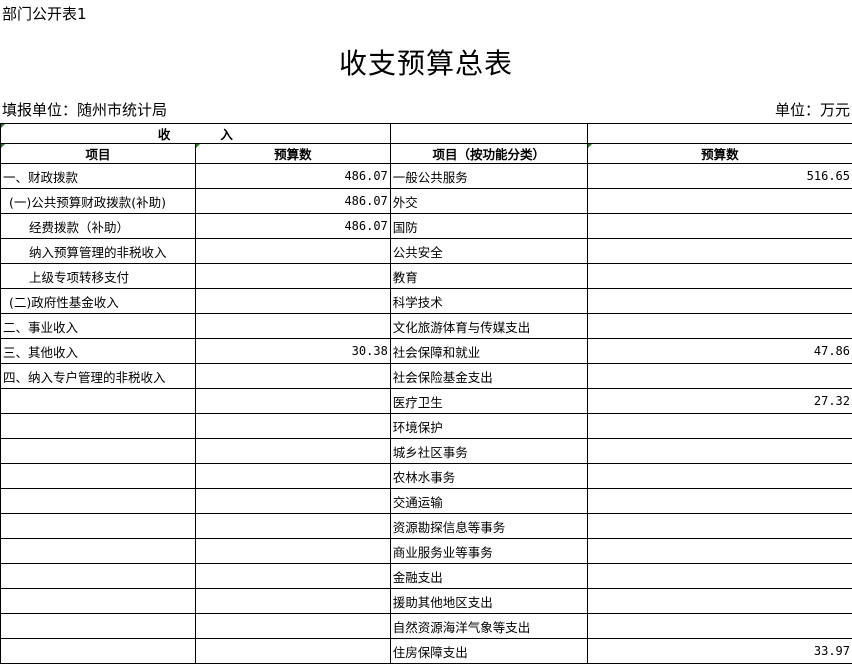 The height and width of the screenshot is (664, 852). What do you see at coordinates (719, 154) in the screenshot?
I see `right-amount-header: 预算数` at bounding box center [719, 154].